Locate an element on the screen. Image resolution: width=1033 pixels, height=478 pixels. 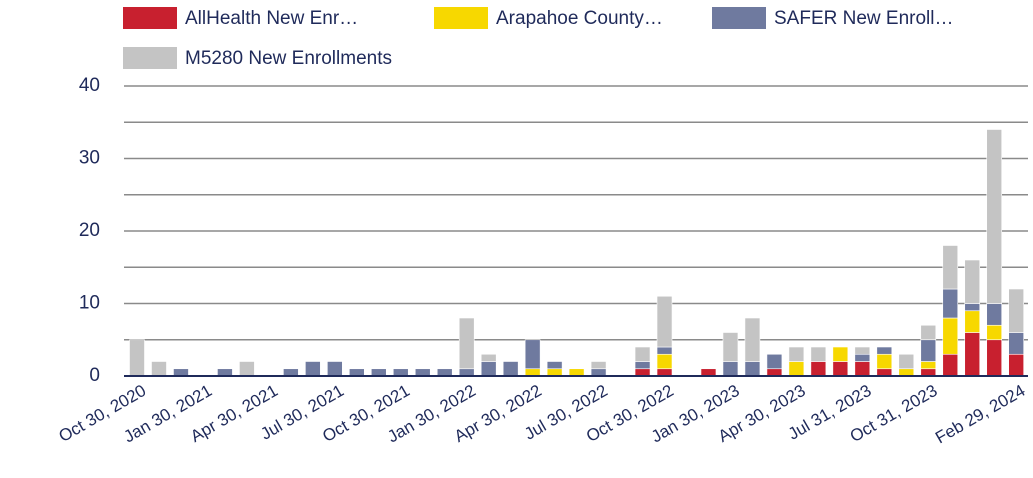
y-tick-label: 0 is located at coordinates (94, 375).